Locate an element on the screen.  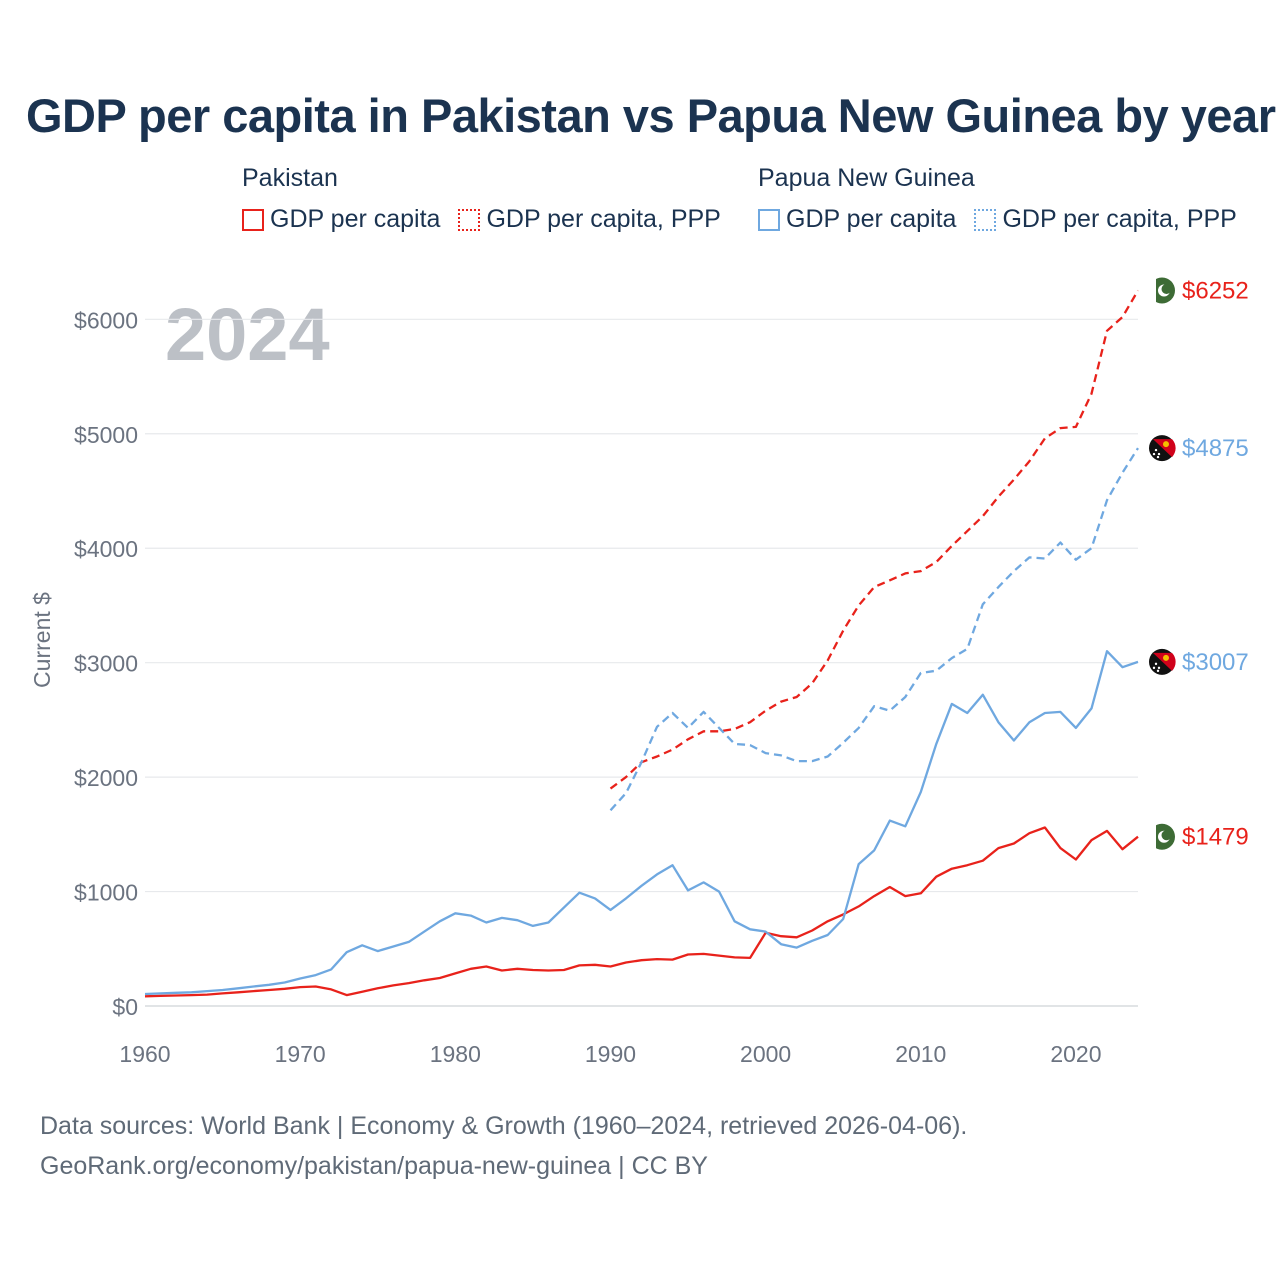
end-labels: $1479 $6252 $3007 $4875 is located at coordinates (1199, 564).